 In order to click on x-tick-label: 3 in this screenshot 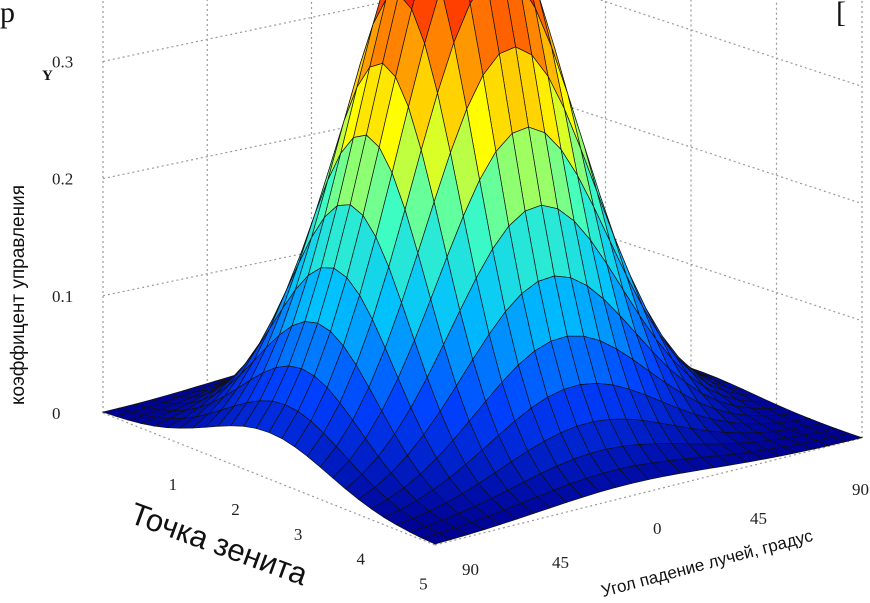, I will do `click(298, 534)`.